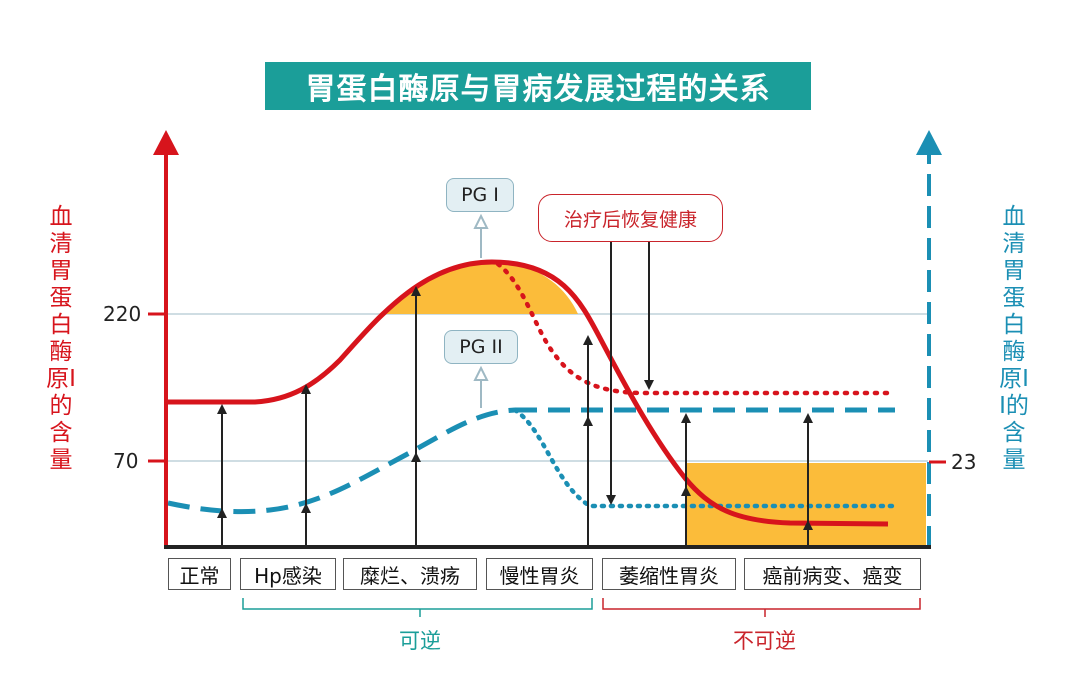 The image size is (1080, 682). I want to click on low-level-area, so click(806, 504).